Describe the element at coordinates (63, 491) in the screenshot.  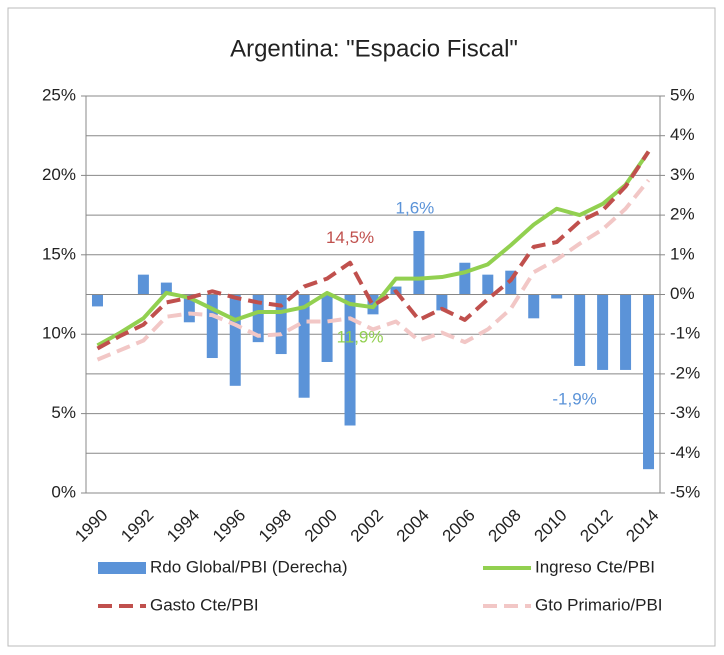
I see `y-tick-label: 0%` at that location.